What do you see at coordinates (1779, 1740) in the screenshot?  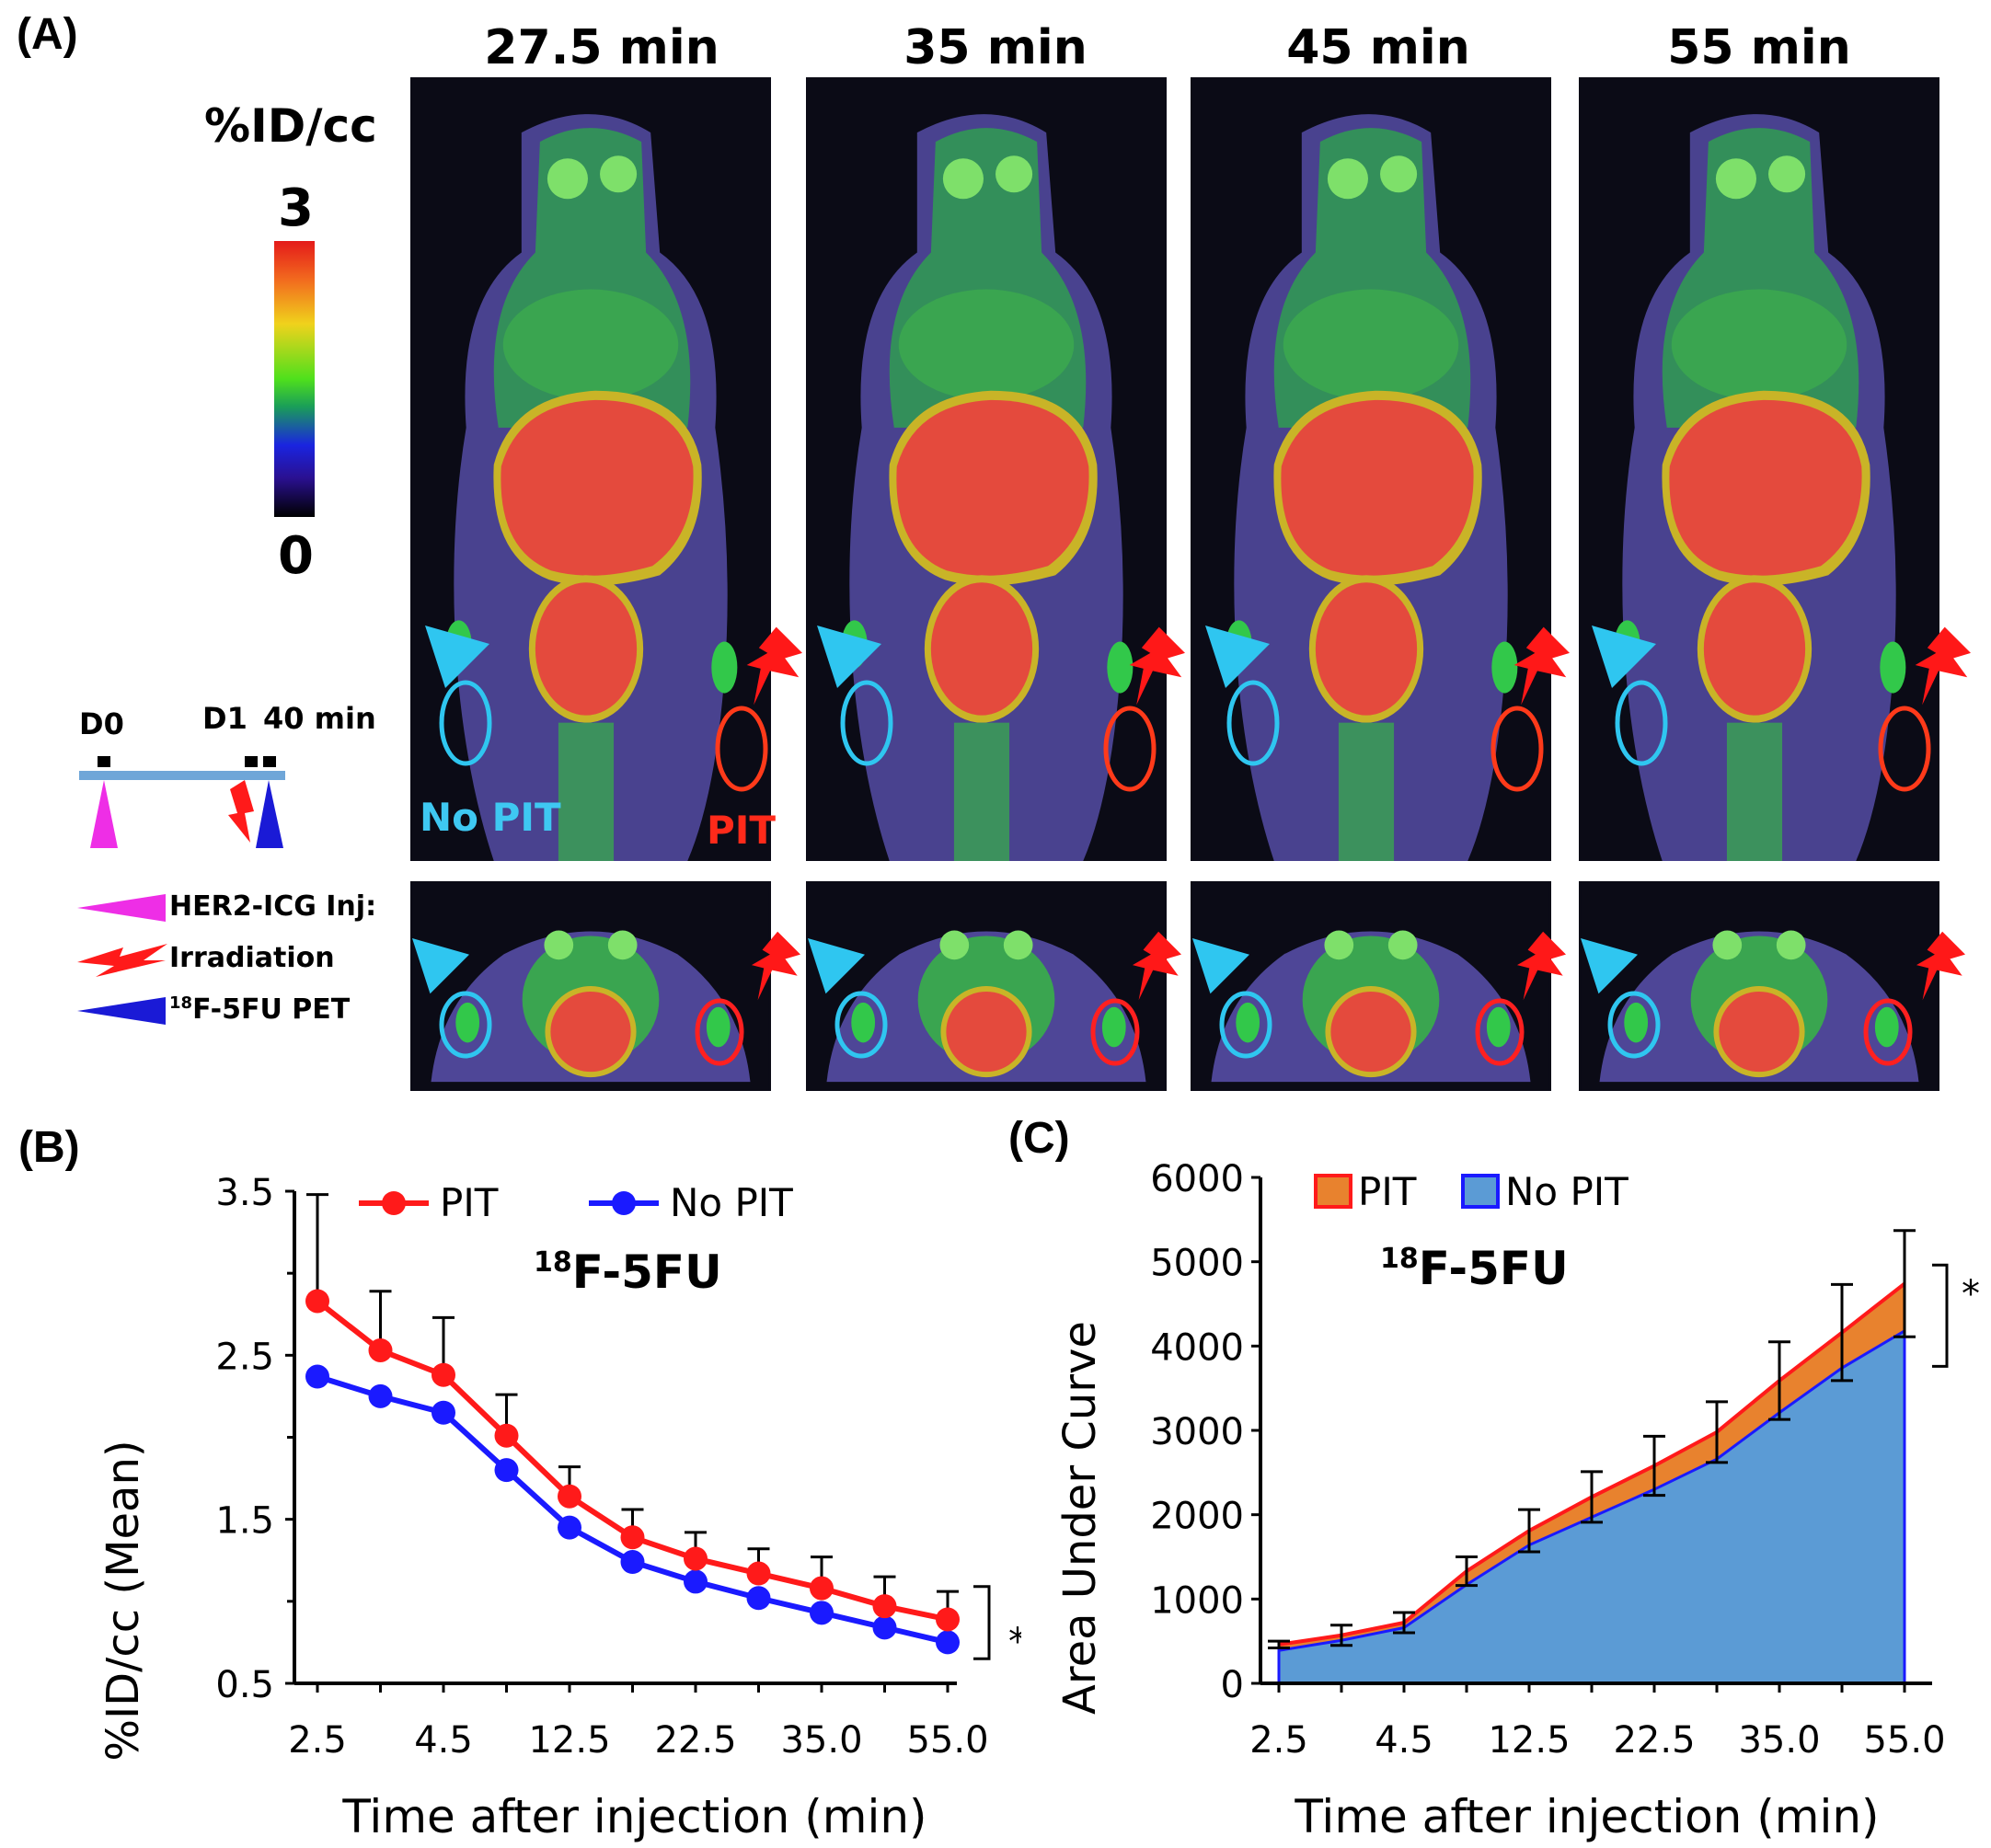 I see `chart-c-xtick-label: 35.0` at bounding box center [1779, 1740].